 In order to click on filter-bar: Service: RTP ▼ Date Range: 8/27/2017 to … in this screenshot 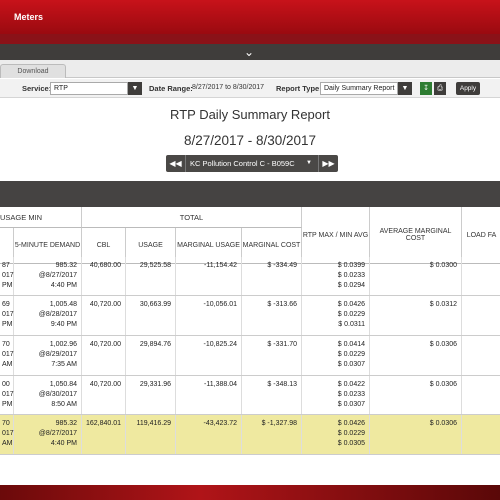, I will do `click(250, 88)`.